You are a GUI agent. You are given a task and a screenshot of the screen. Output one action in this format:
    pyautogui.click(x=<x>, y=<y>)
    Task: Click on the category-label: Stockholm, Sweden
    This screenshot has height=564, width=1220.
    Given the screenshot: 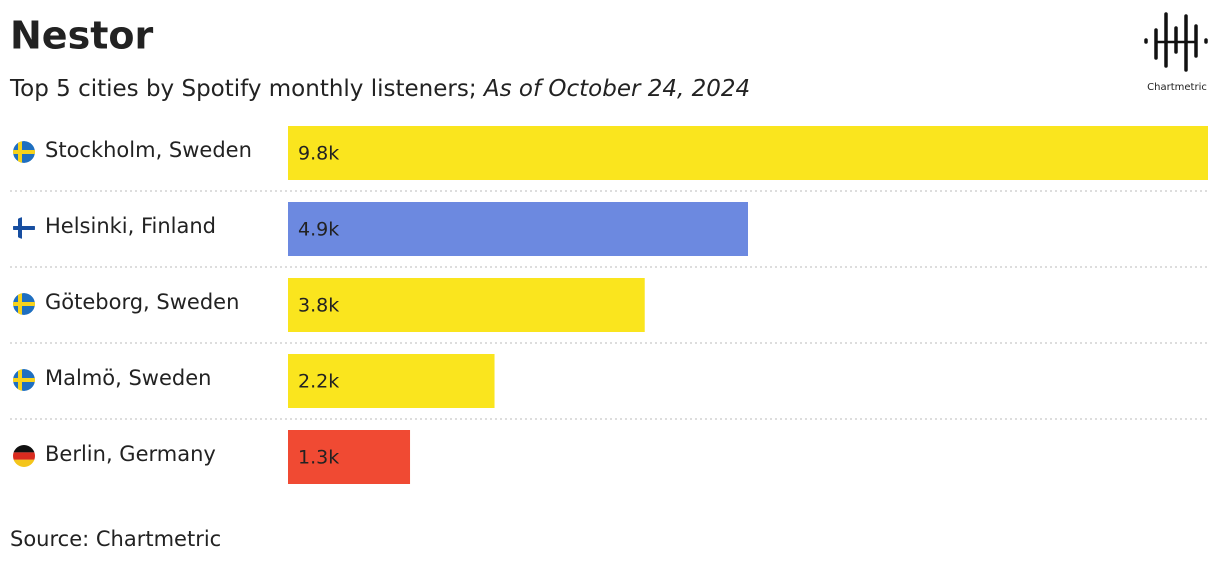 What is the action you would take?
    pyautogui.click(x=148, y=150)
    